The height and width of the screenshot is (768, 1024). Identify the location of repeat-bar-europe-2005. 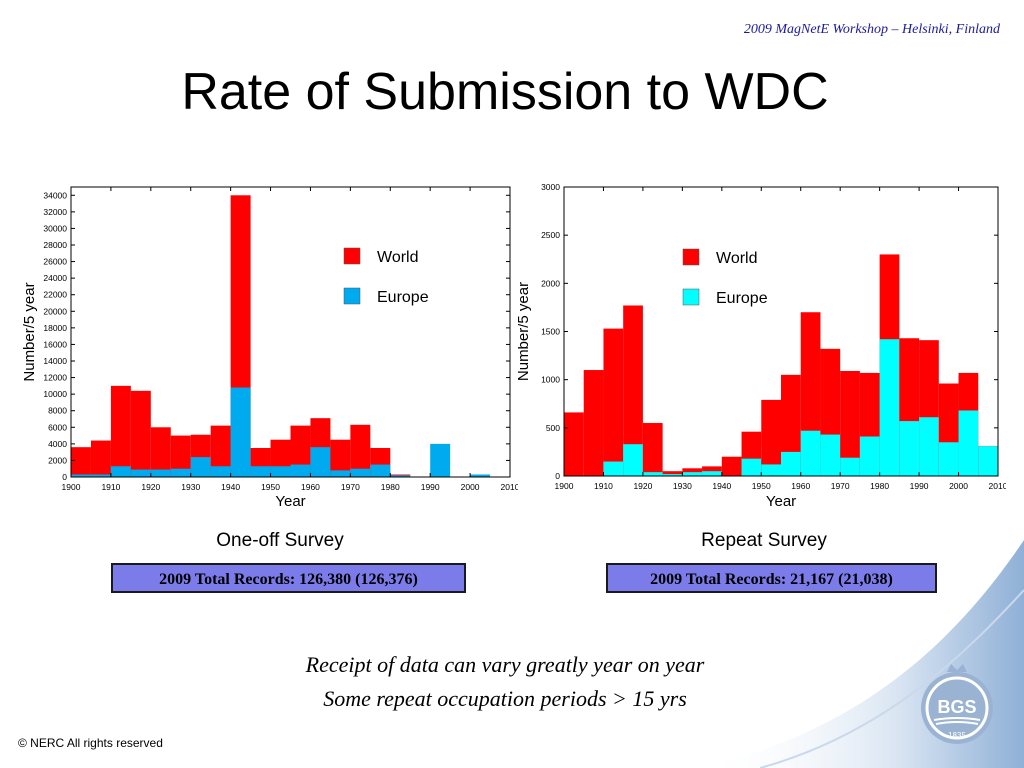
(988, 461).